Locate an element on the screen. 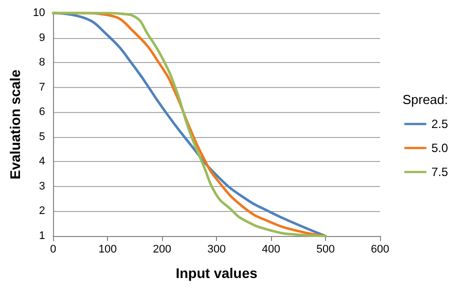  x-axis-title: Input values is located at coordinates (217, 273).